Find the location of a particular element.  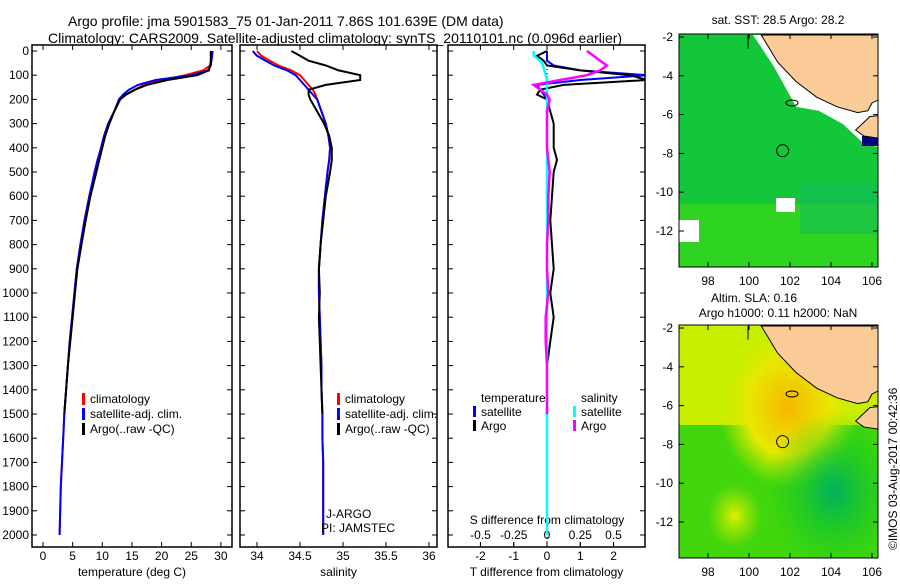

x-tick-label: 15 is located at coordinates (132, 556).